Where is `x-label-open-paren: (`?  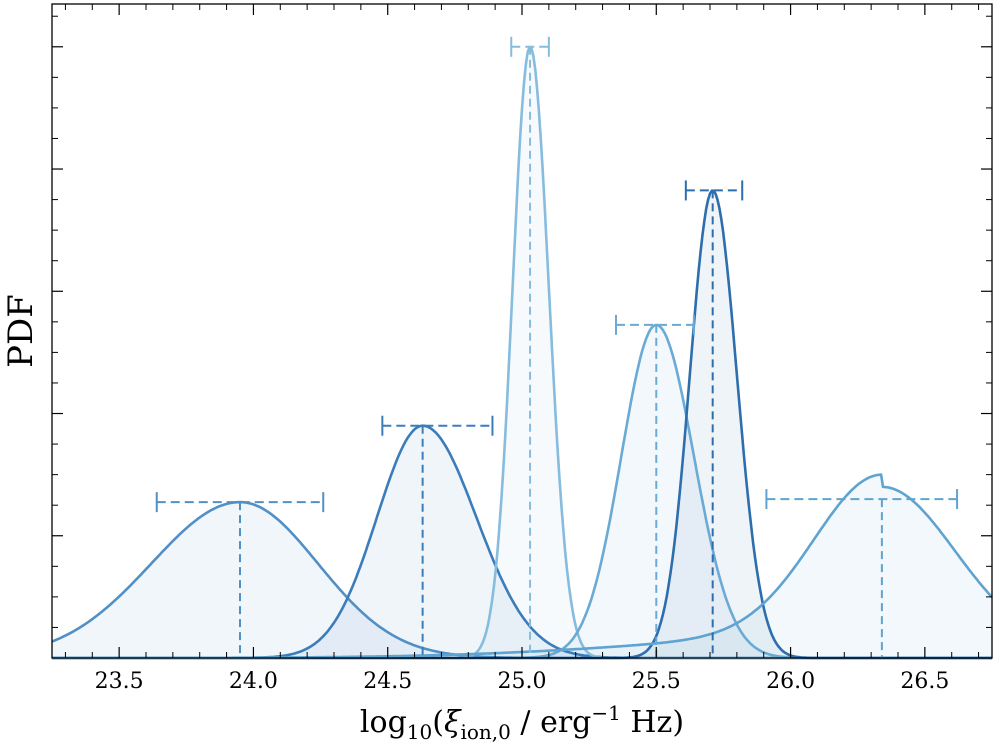 x-label-open-paren: ( is located at coordinates (438, 722).